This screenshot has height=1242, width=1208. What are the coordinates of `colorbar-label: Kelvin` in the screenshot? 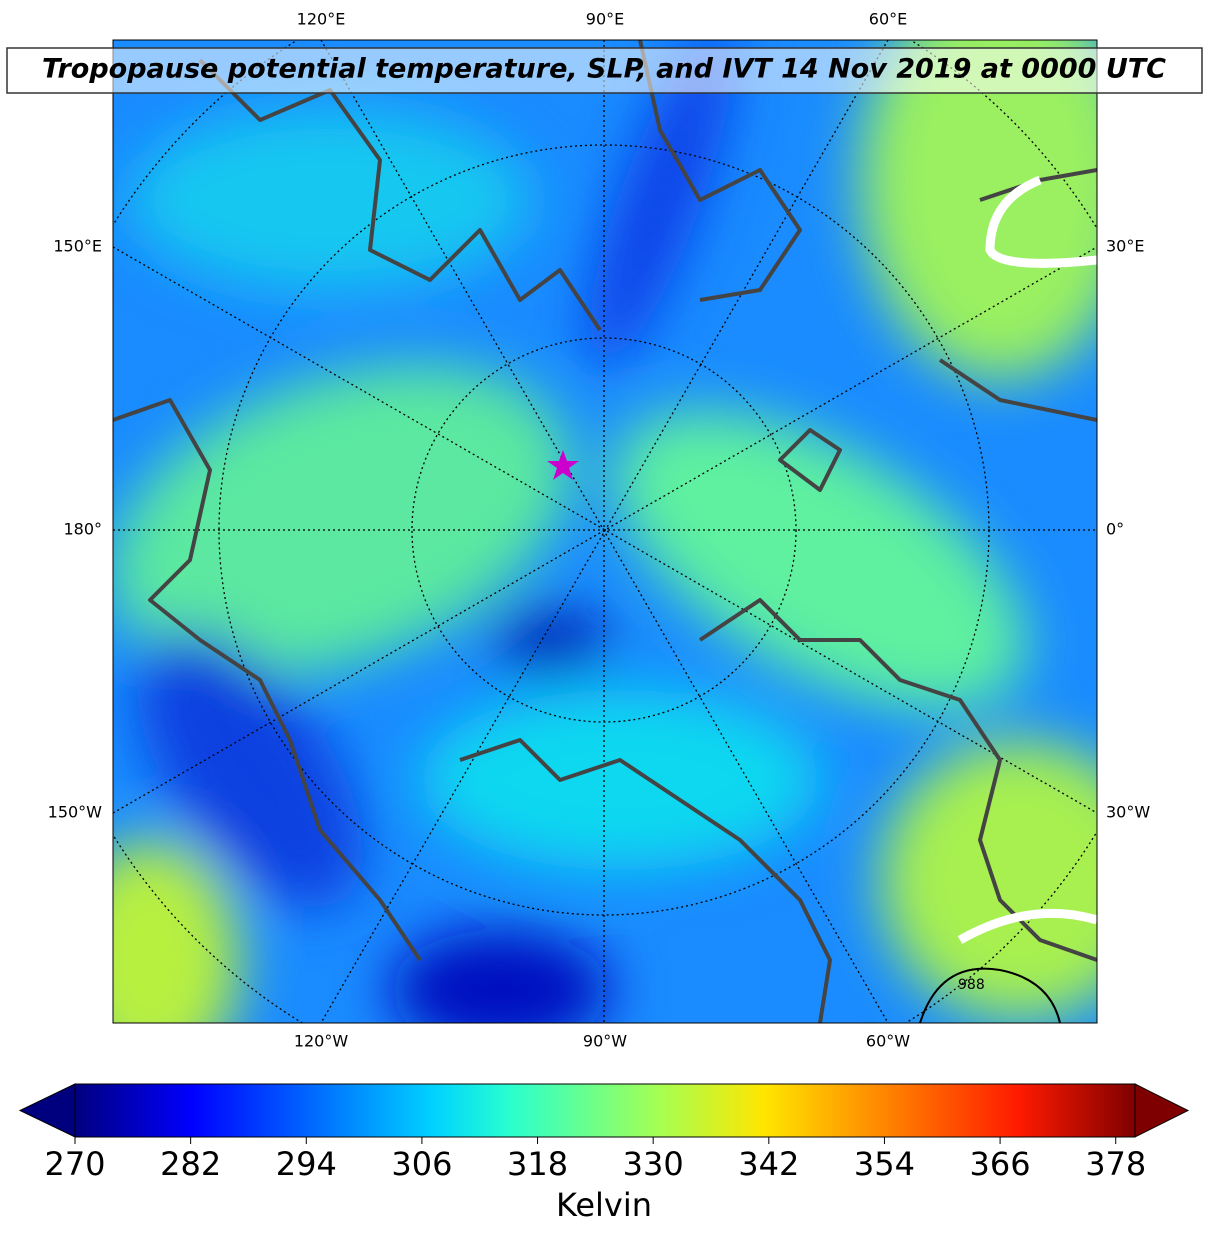 It's located at (604, 1205).